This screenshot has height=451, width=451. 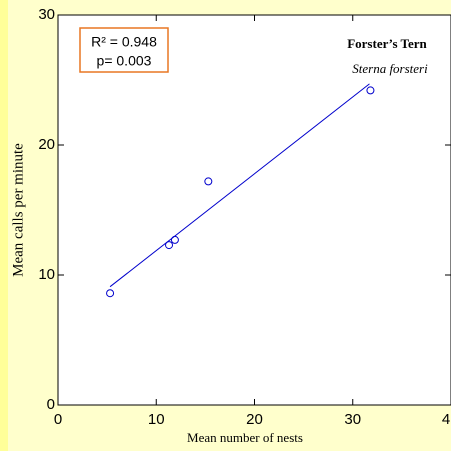 What do you see at coordinates (46, 144) in the screenshot?
I see `y-tick-label: 20` at bounding box center [46, 144].